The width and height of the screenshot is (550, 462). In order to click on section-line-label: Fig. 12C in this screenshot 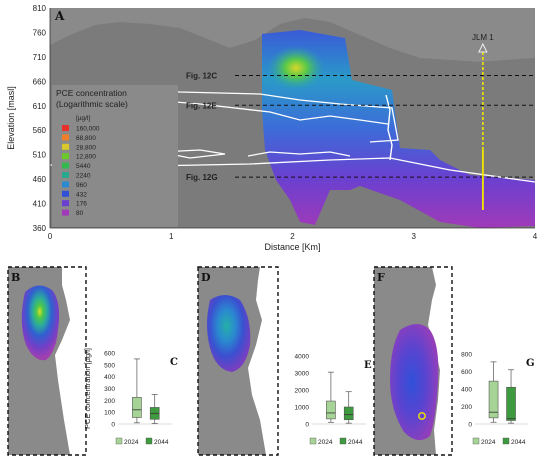, I will do `click(201, 75)`.